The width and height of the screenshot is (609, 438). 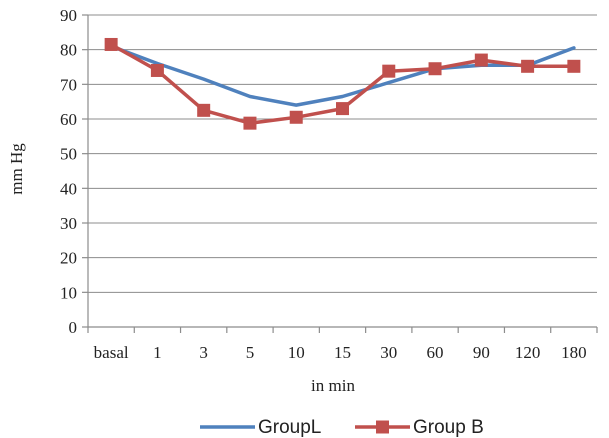 What do you see at coordinates (528, 352) in the screenshot?
I see `x-tick-label: 120` at bounding box center [528, 352].